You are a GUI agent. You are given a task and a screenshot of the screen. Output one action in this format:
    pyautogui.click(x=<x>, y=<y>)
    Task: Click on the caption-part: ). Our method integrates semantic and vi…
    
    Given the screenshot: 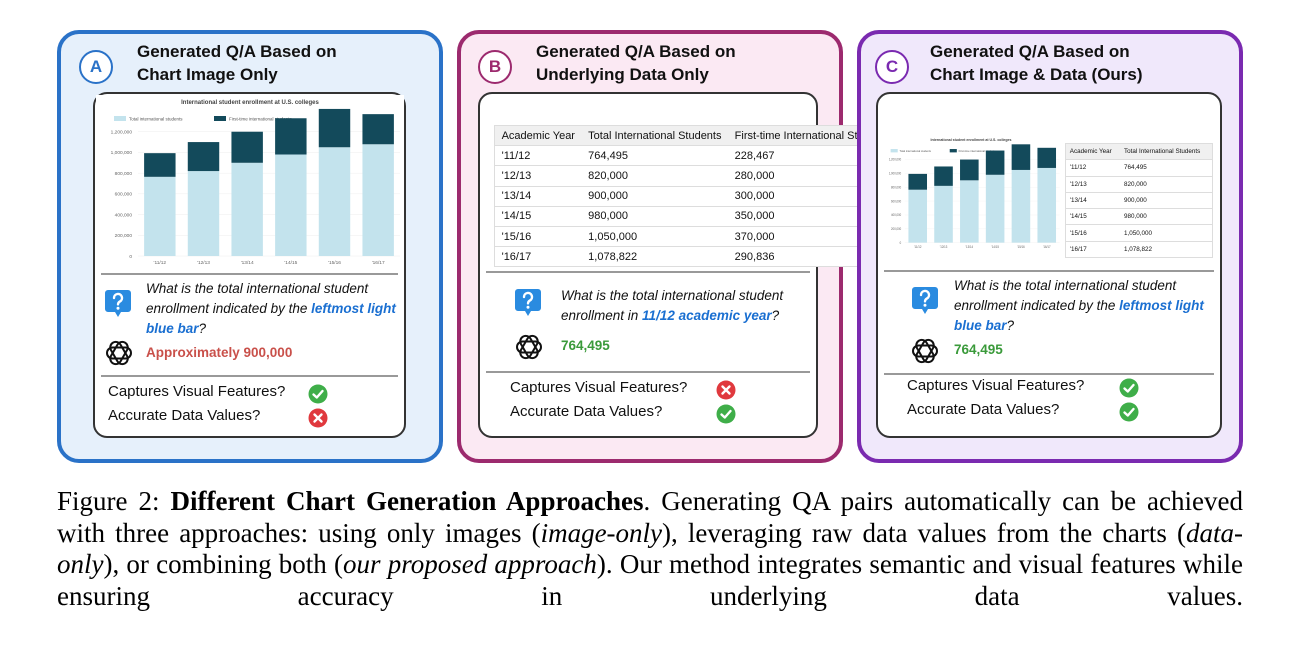 What is the action you would take?
    pyautogui.click(x=650, y=580)
    